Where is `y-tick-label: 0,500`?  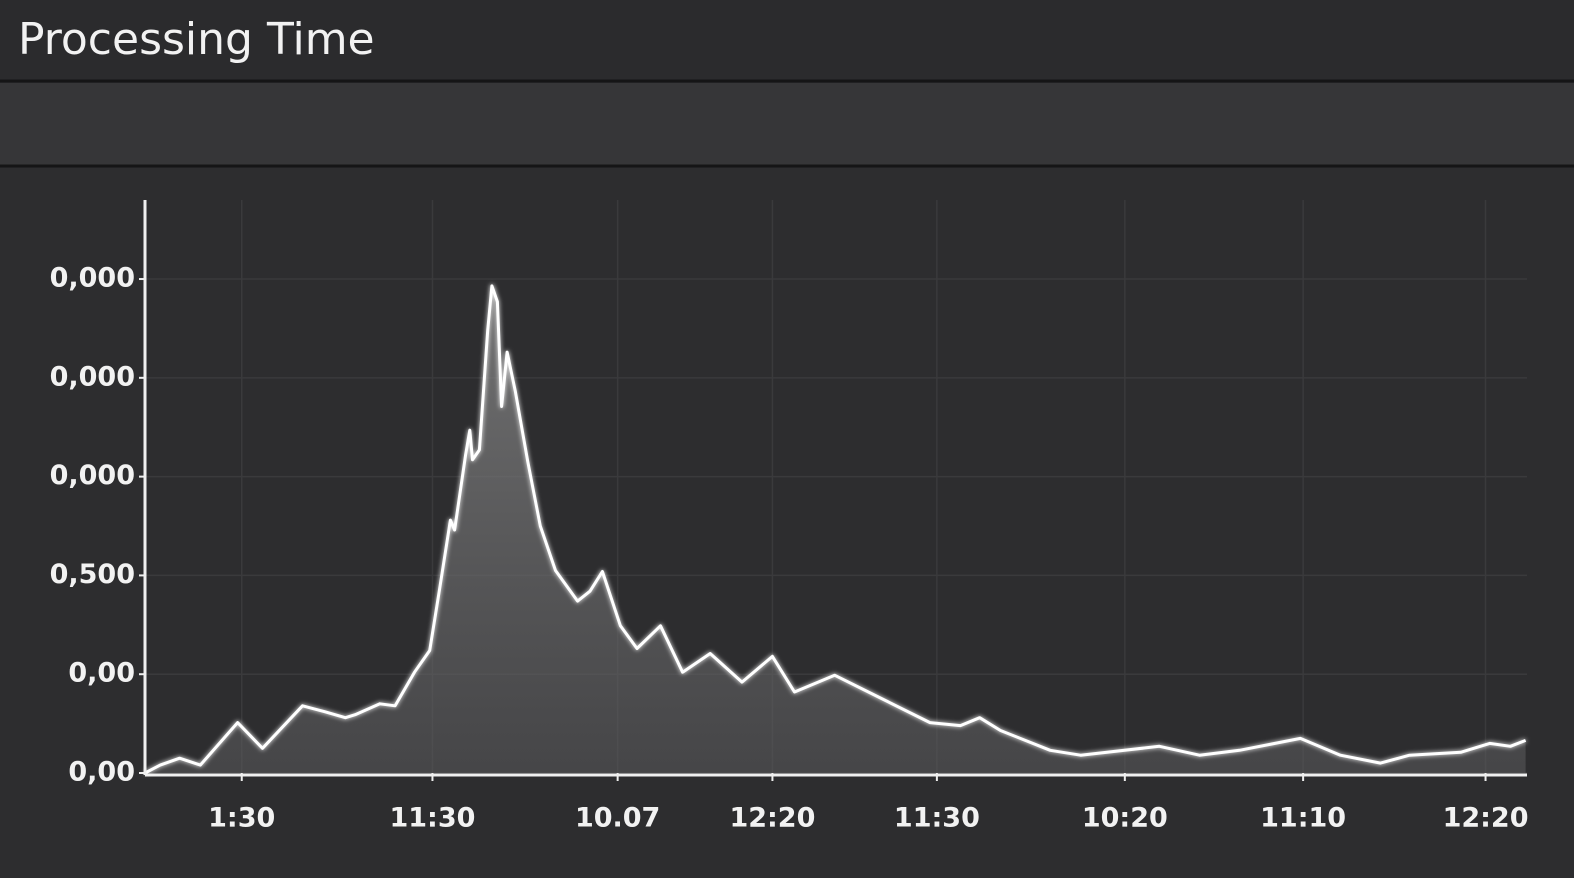
y-tick-label: 0,500 is located at coordinates (92, 574).